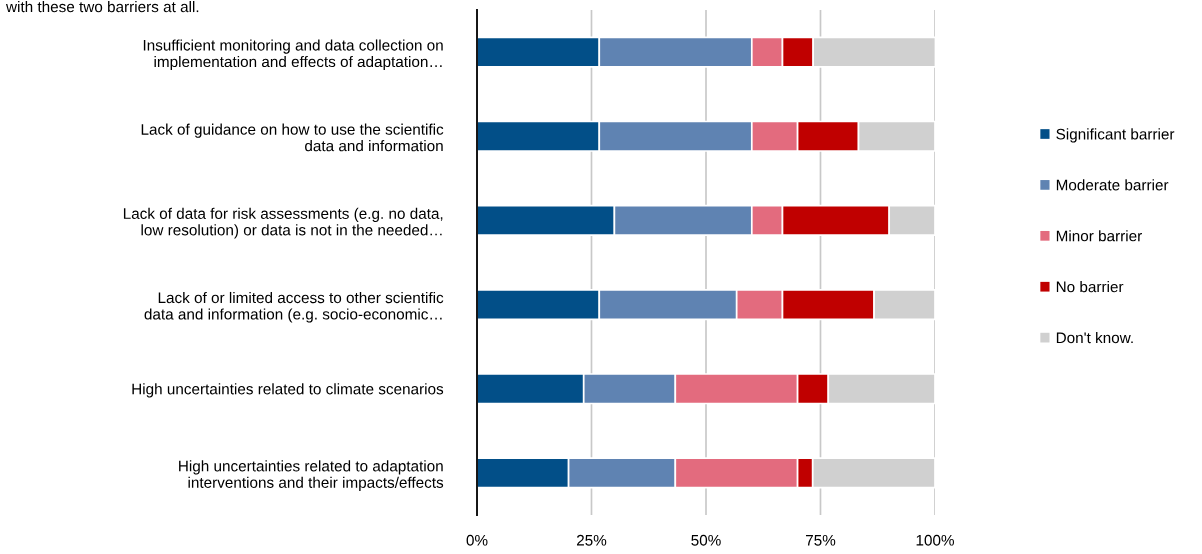 The image size is (1202, 554). Describe the element at coordinates (591, 540) in the screenshot. I see `x-tick-label: 25%` at that location.